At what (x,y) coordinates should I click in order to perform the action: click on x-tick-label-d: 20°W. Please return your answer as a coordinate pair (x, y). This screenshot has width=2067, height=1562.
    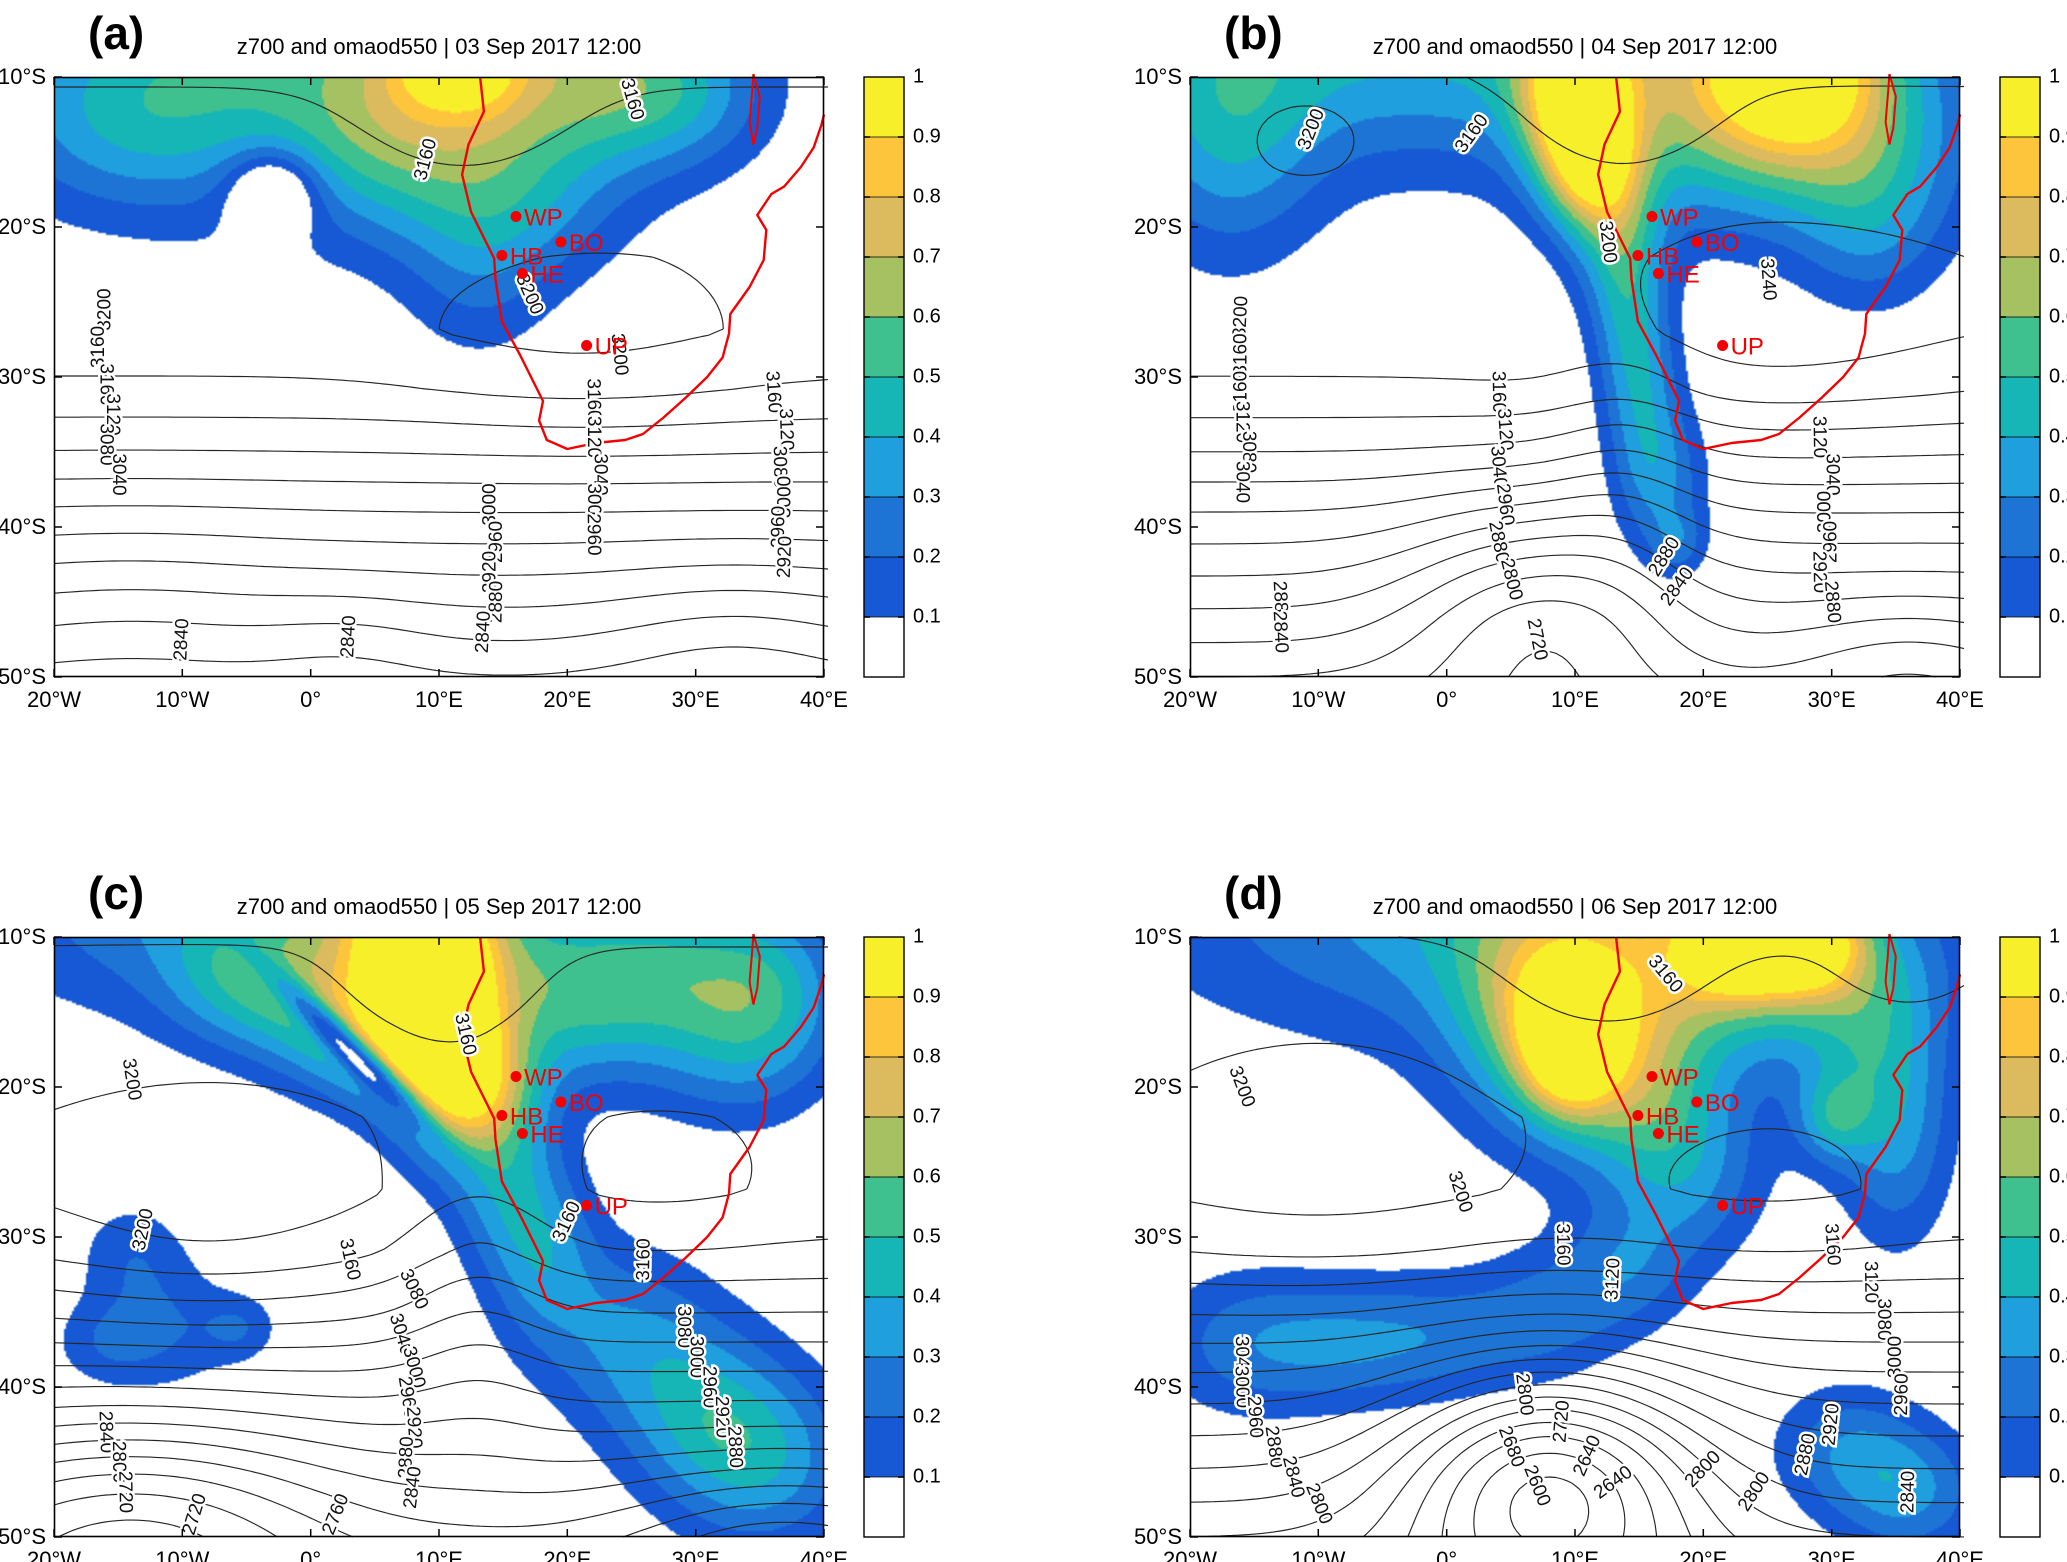
    Looking at the image, I should click on (1190, 1554).